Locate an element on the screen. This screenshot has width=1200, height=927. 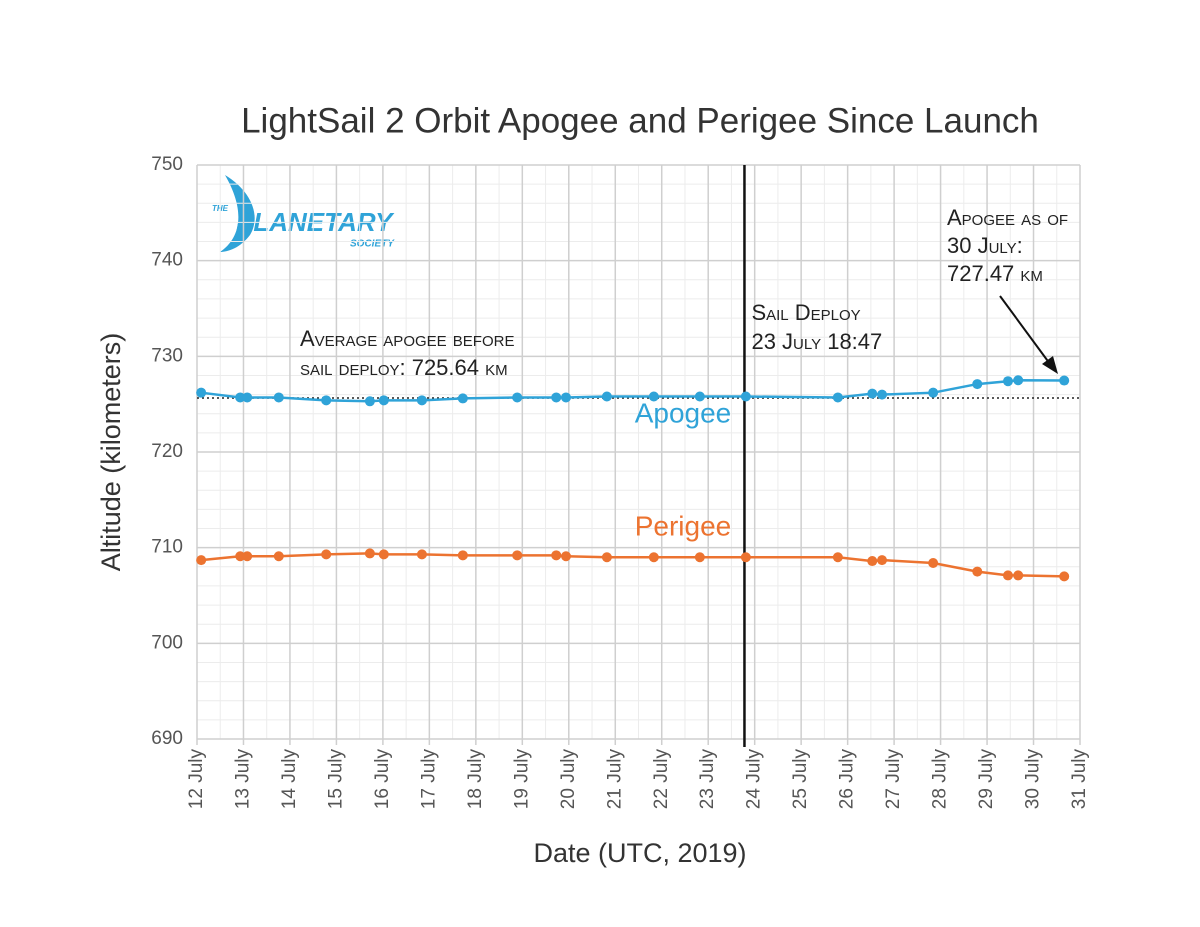
x-axis-label: Date (UTC, 2019) is located at coordinates (639, 853).